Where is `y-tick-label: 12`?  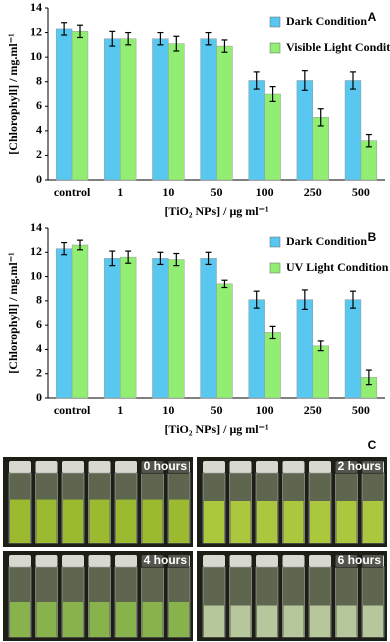
y-tick-label: 12 is located at coordinates (36, 31).